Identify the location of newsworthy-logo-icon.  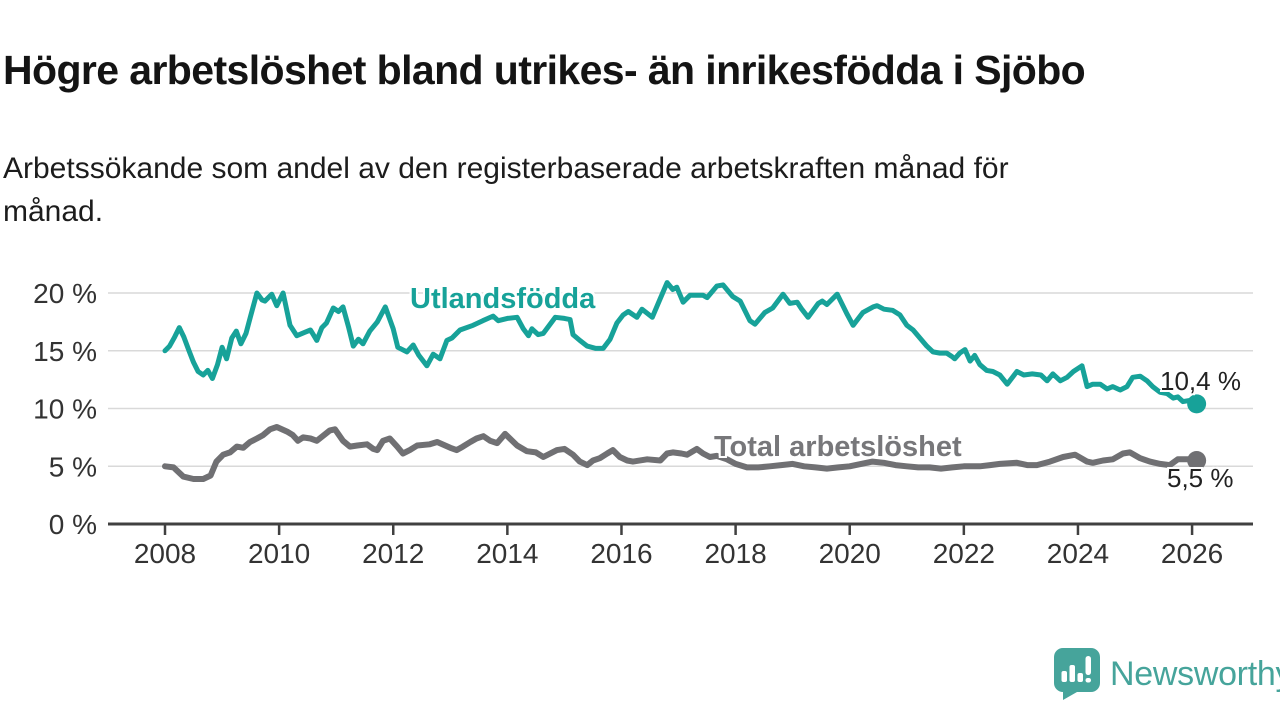
(1077, 674).